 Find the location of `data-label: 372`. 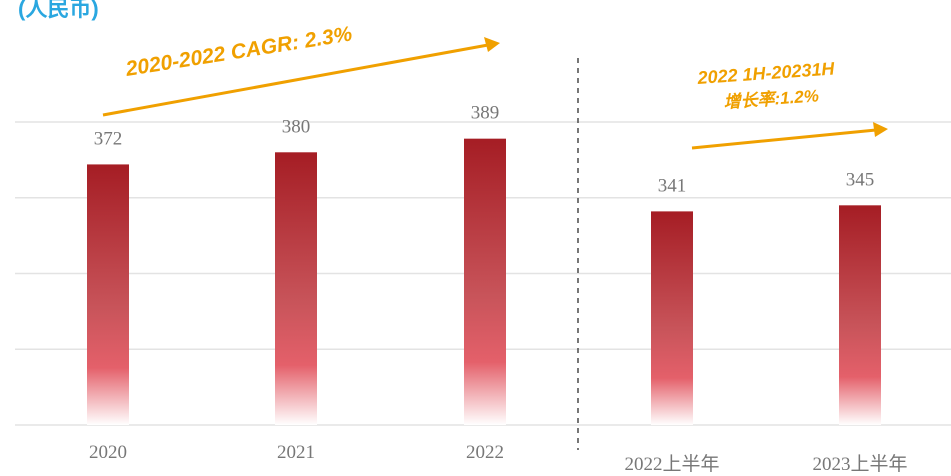

data-label: 372 is located at coordinates (108, 138).